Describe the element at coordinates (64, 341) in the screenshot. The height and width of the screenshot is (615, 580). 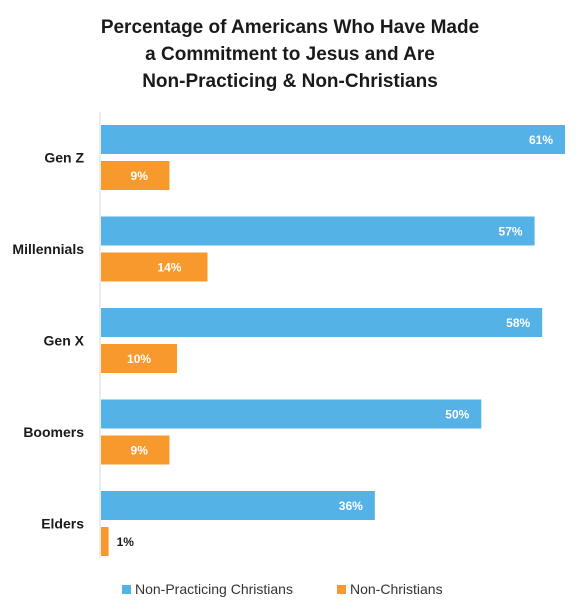
I see `category-label-gen-x: Gen X` at that location.